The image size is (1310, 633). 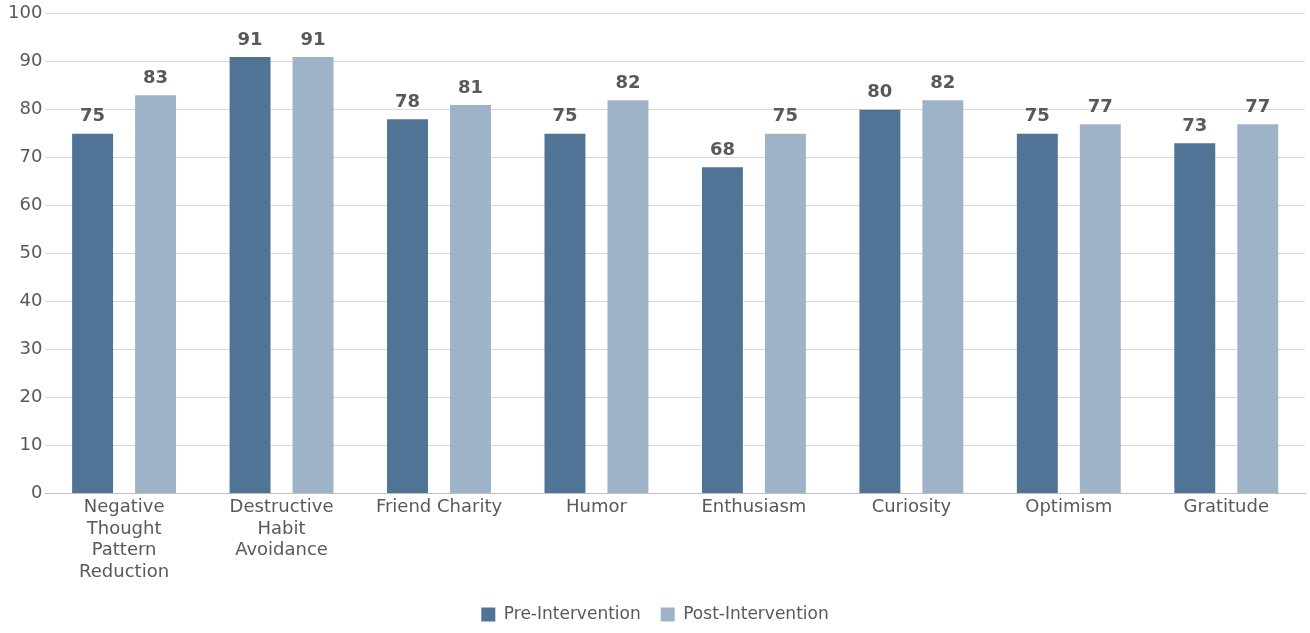 What do you see at coordinates (31, 108) in the screenshot?
I see `y-tick-label: 80` at bounding box center [31, 108].